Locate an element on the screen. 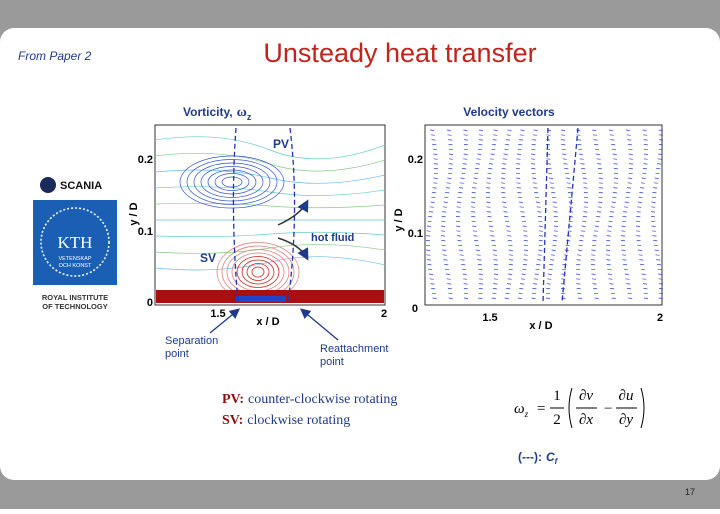 Image resolution: width=720 pixels, height=514 pixels. note-text: counter-clockwise rotating is located at coordinates (322, 399).